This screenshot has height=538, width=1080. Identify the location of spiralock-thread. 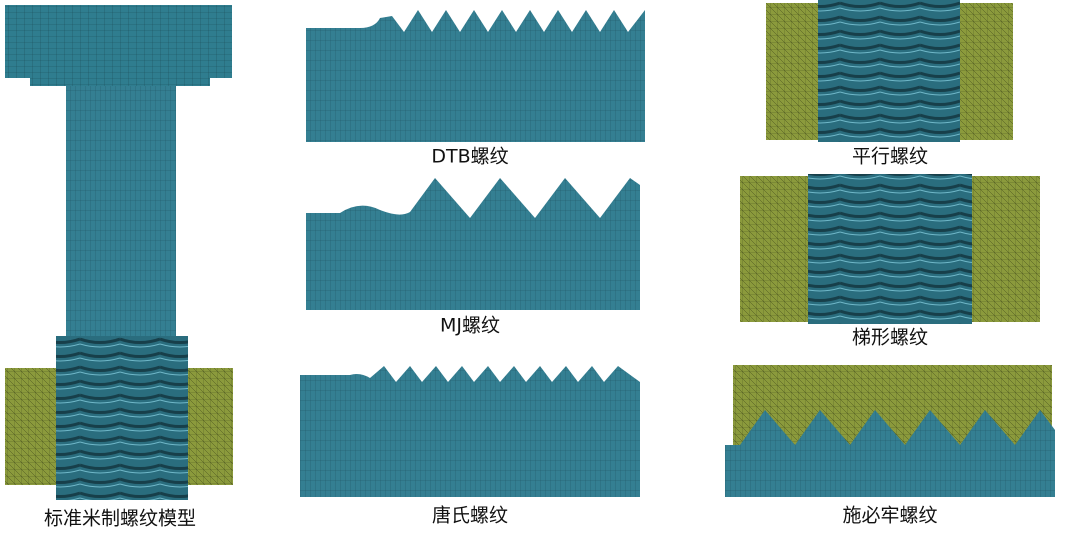
(890, 431).